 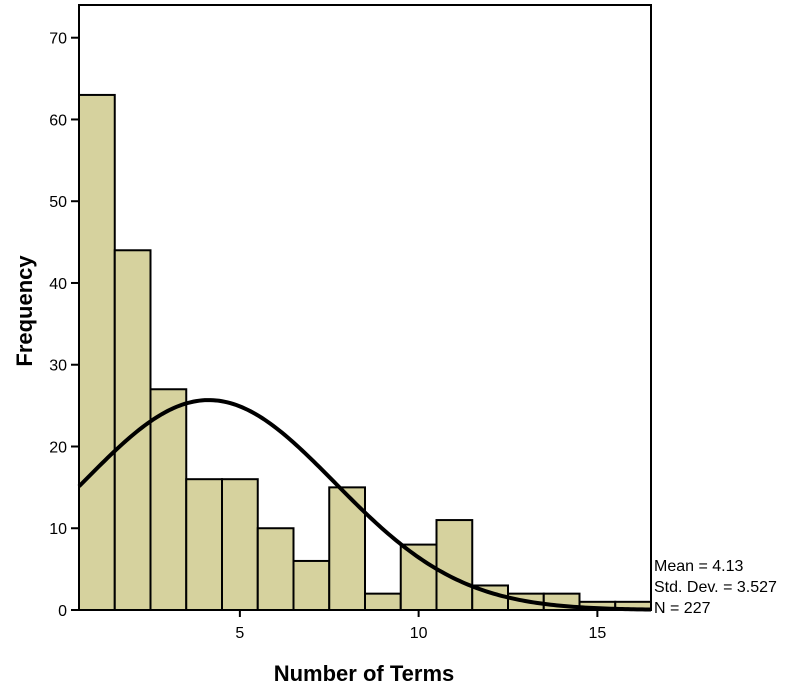 What do you see at coordinates (364, 673) in the screenshot?
I see `x-axis-title: Number of Terms` at bounding box center [364, 673].